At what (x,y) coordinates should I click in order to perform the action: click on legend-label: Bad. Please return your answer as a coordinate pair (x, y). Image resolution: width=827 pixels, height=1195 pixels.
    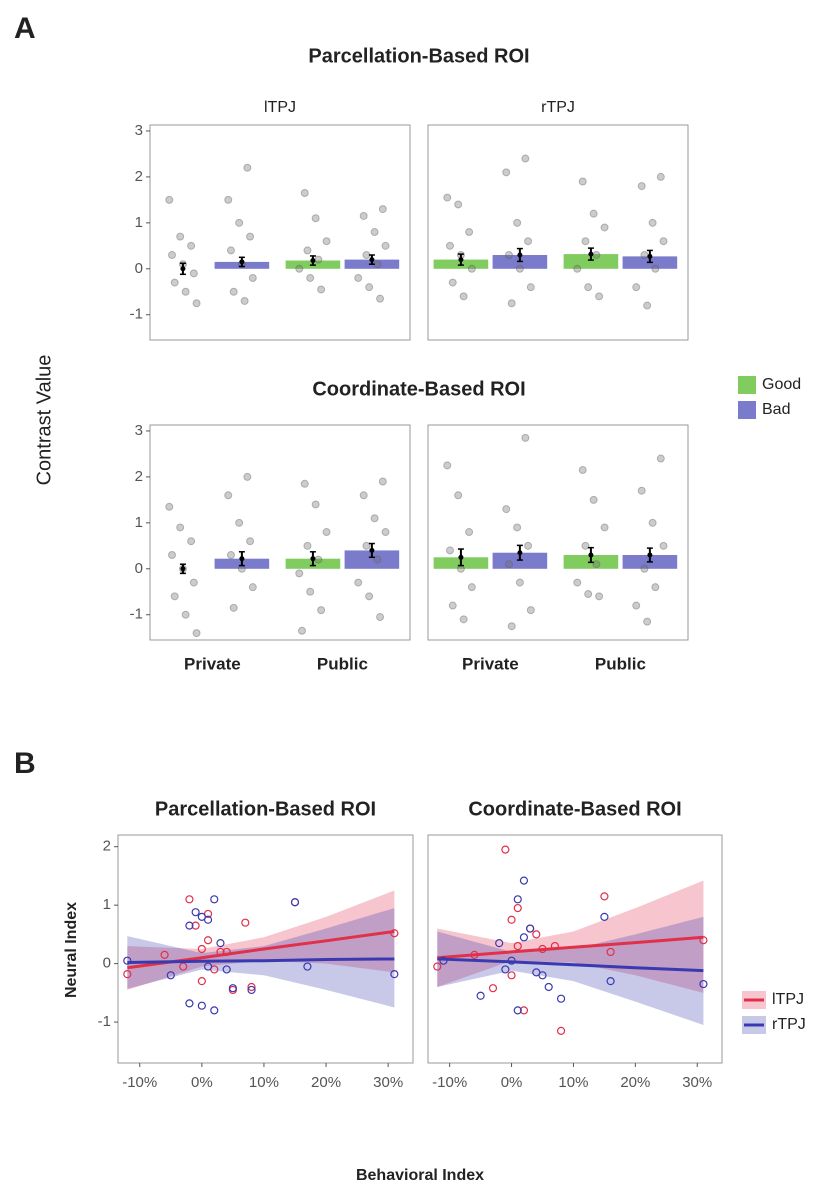
    Looking at the image, I should click on (776, 409).